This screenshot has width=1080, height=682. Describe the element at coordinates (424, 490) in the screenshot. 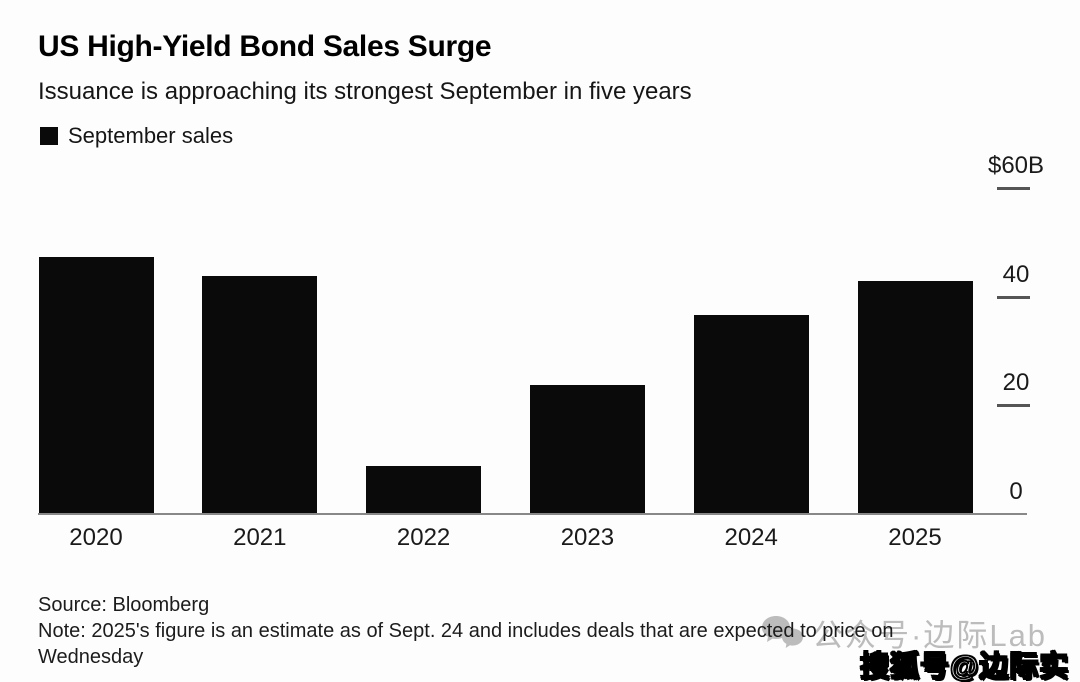

I see `bar-2022` at that location.